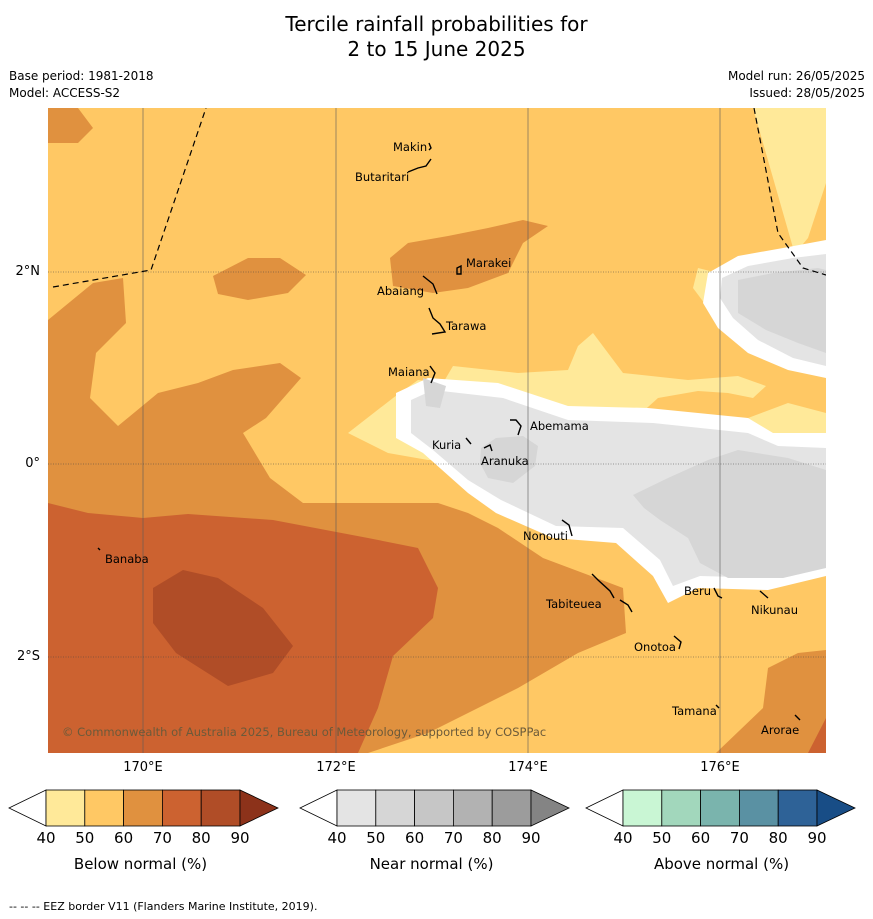 This screenshot has width=873, height=919. What do you see at coordinates (796, 76) in the screenshot?
I see `model-run: Model run: 26/05/2025` at bounding box center [796, 76].